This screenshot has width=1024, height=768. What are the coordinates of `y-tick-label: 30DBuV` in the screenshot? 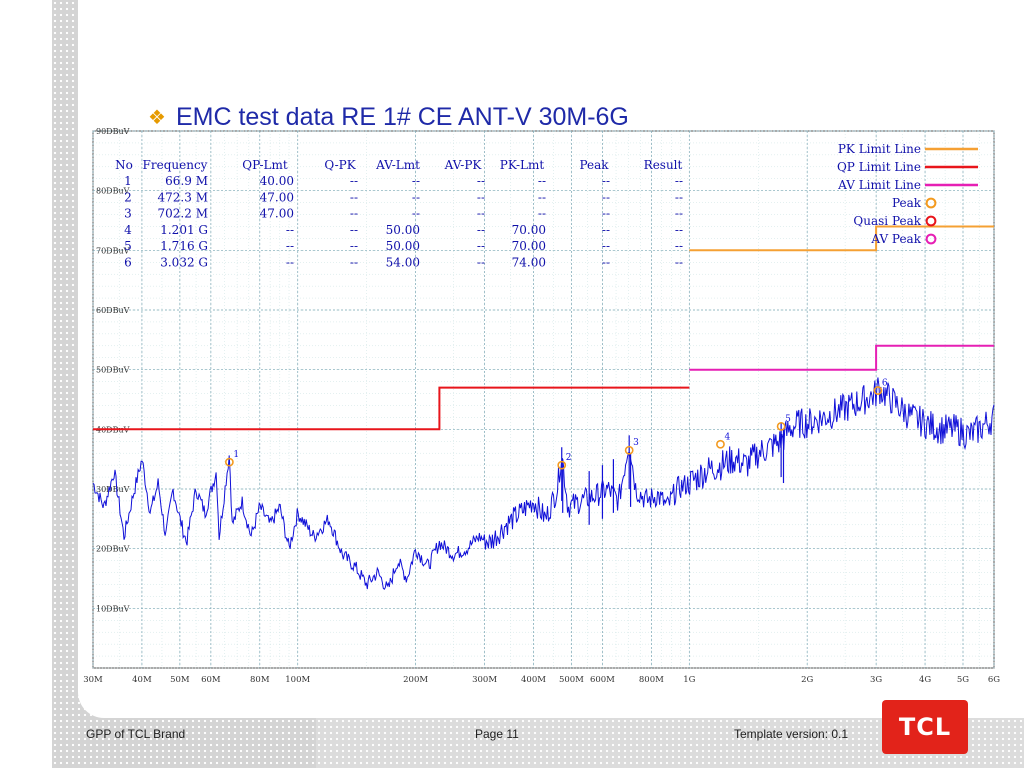 It's located at (113, 489).